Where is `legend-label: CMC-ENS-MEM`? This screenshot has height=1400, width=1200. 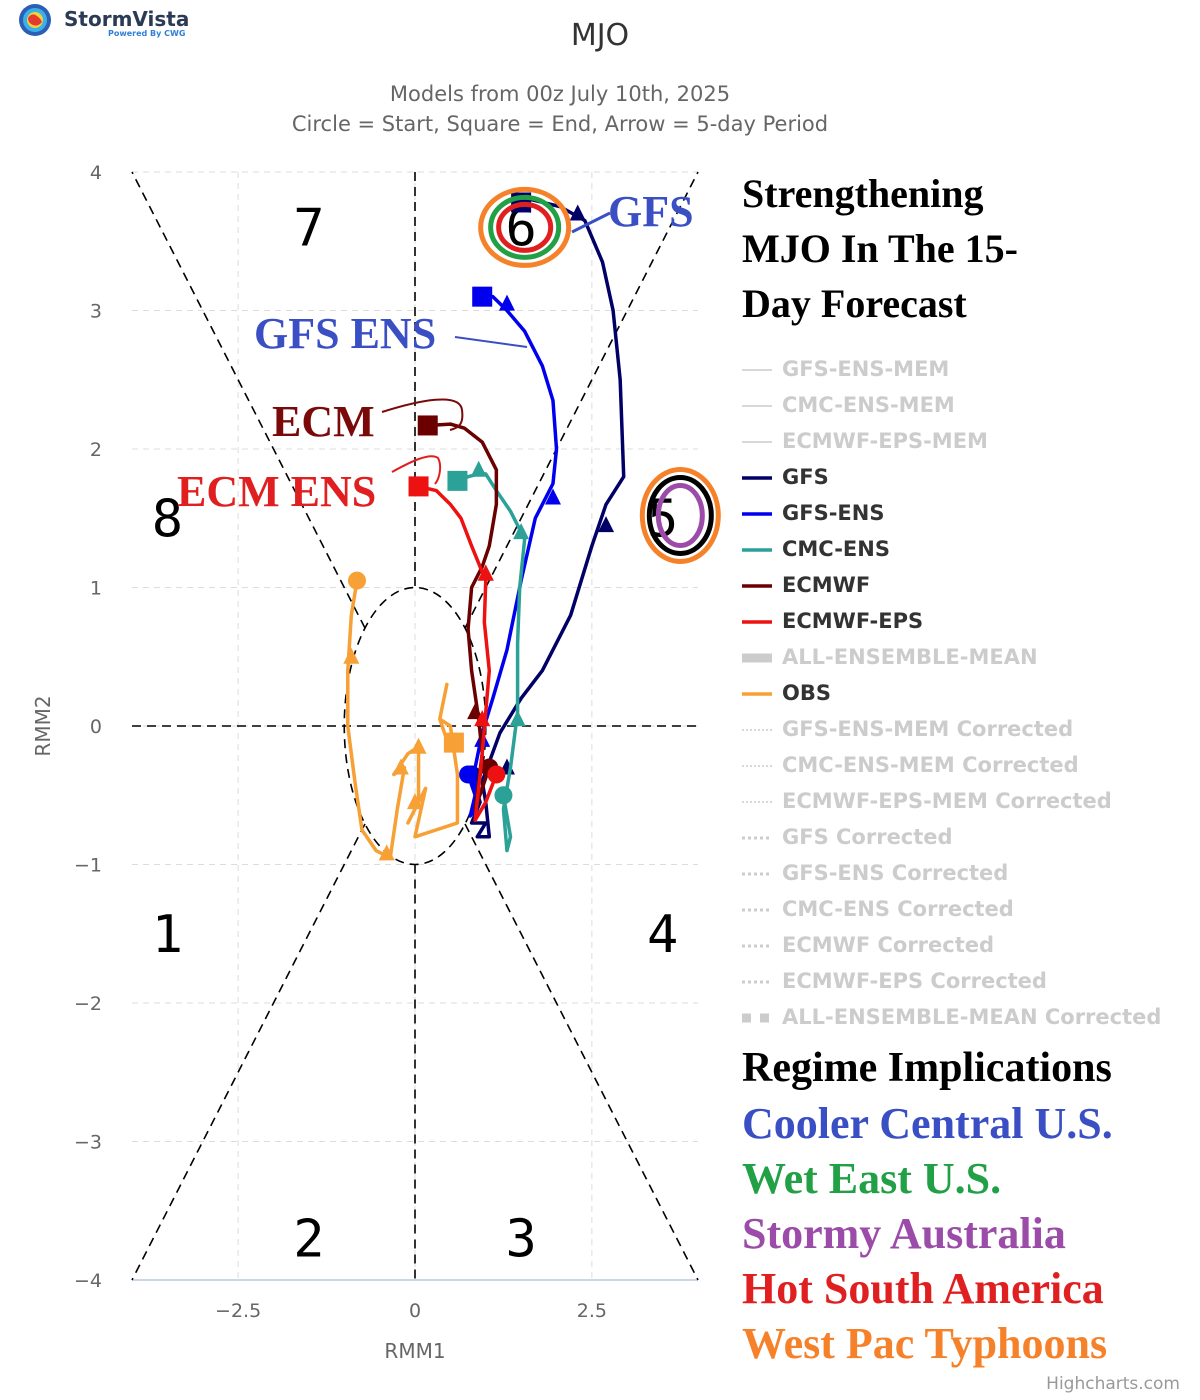
legend-label: CMC-ENS-MEM is located at coordinates (868, 405).